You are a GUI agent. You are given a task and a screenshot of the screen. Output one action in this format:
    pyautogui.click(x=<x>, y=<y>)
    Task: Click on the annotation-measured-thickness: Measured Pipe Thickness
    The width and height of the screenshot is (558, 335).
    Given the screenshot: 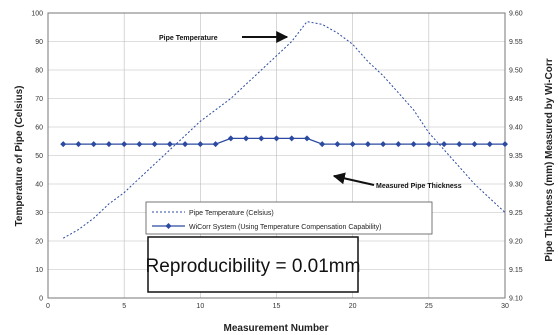 What is the action you would take?
    pyautogui.click(x=419, y=186)
    